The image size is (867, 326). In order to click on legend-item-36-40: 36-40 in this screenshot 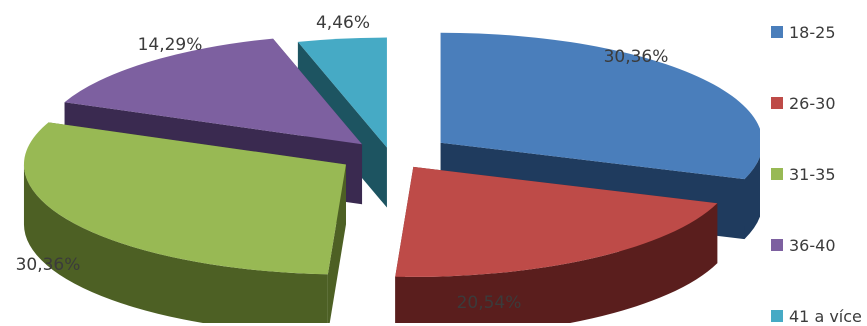, I will do `click(803, 245)`.